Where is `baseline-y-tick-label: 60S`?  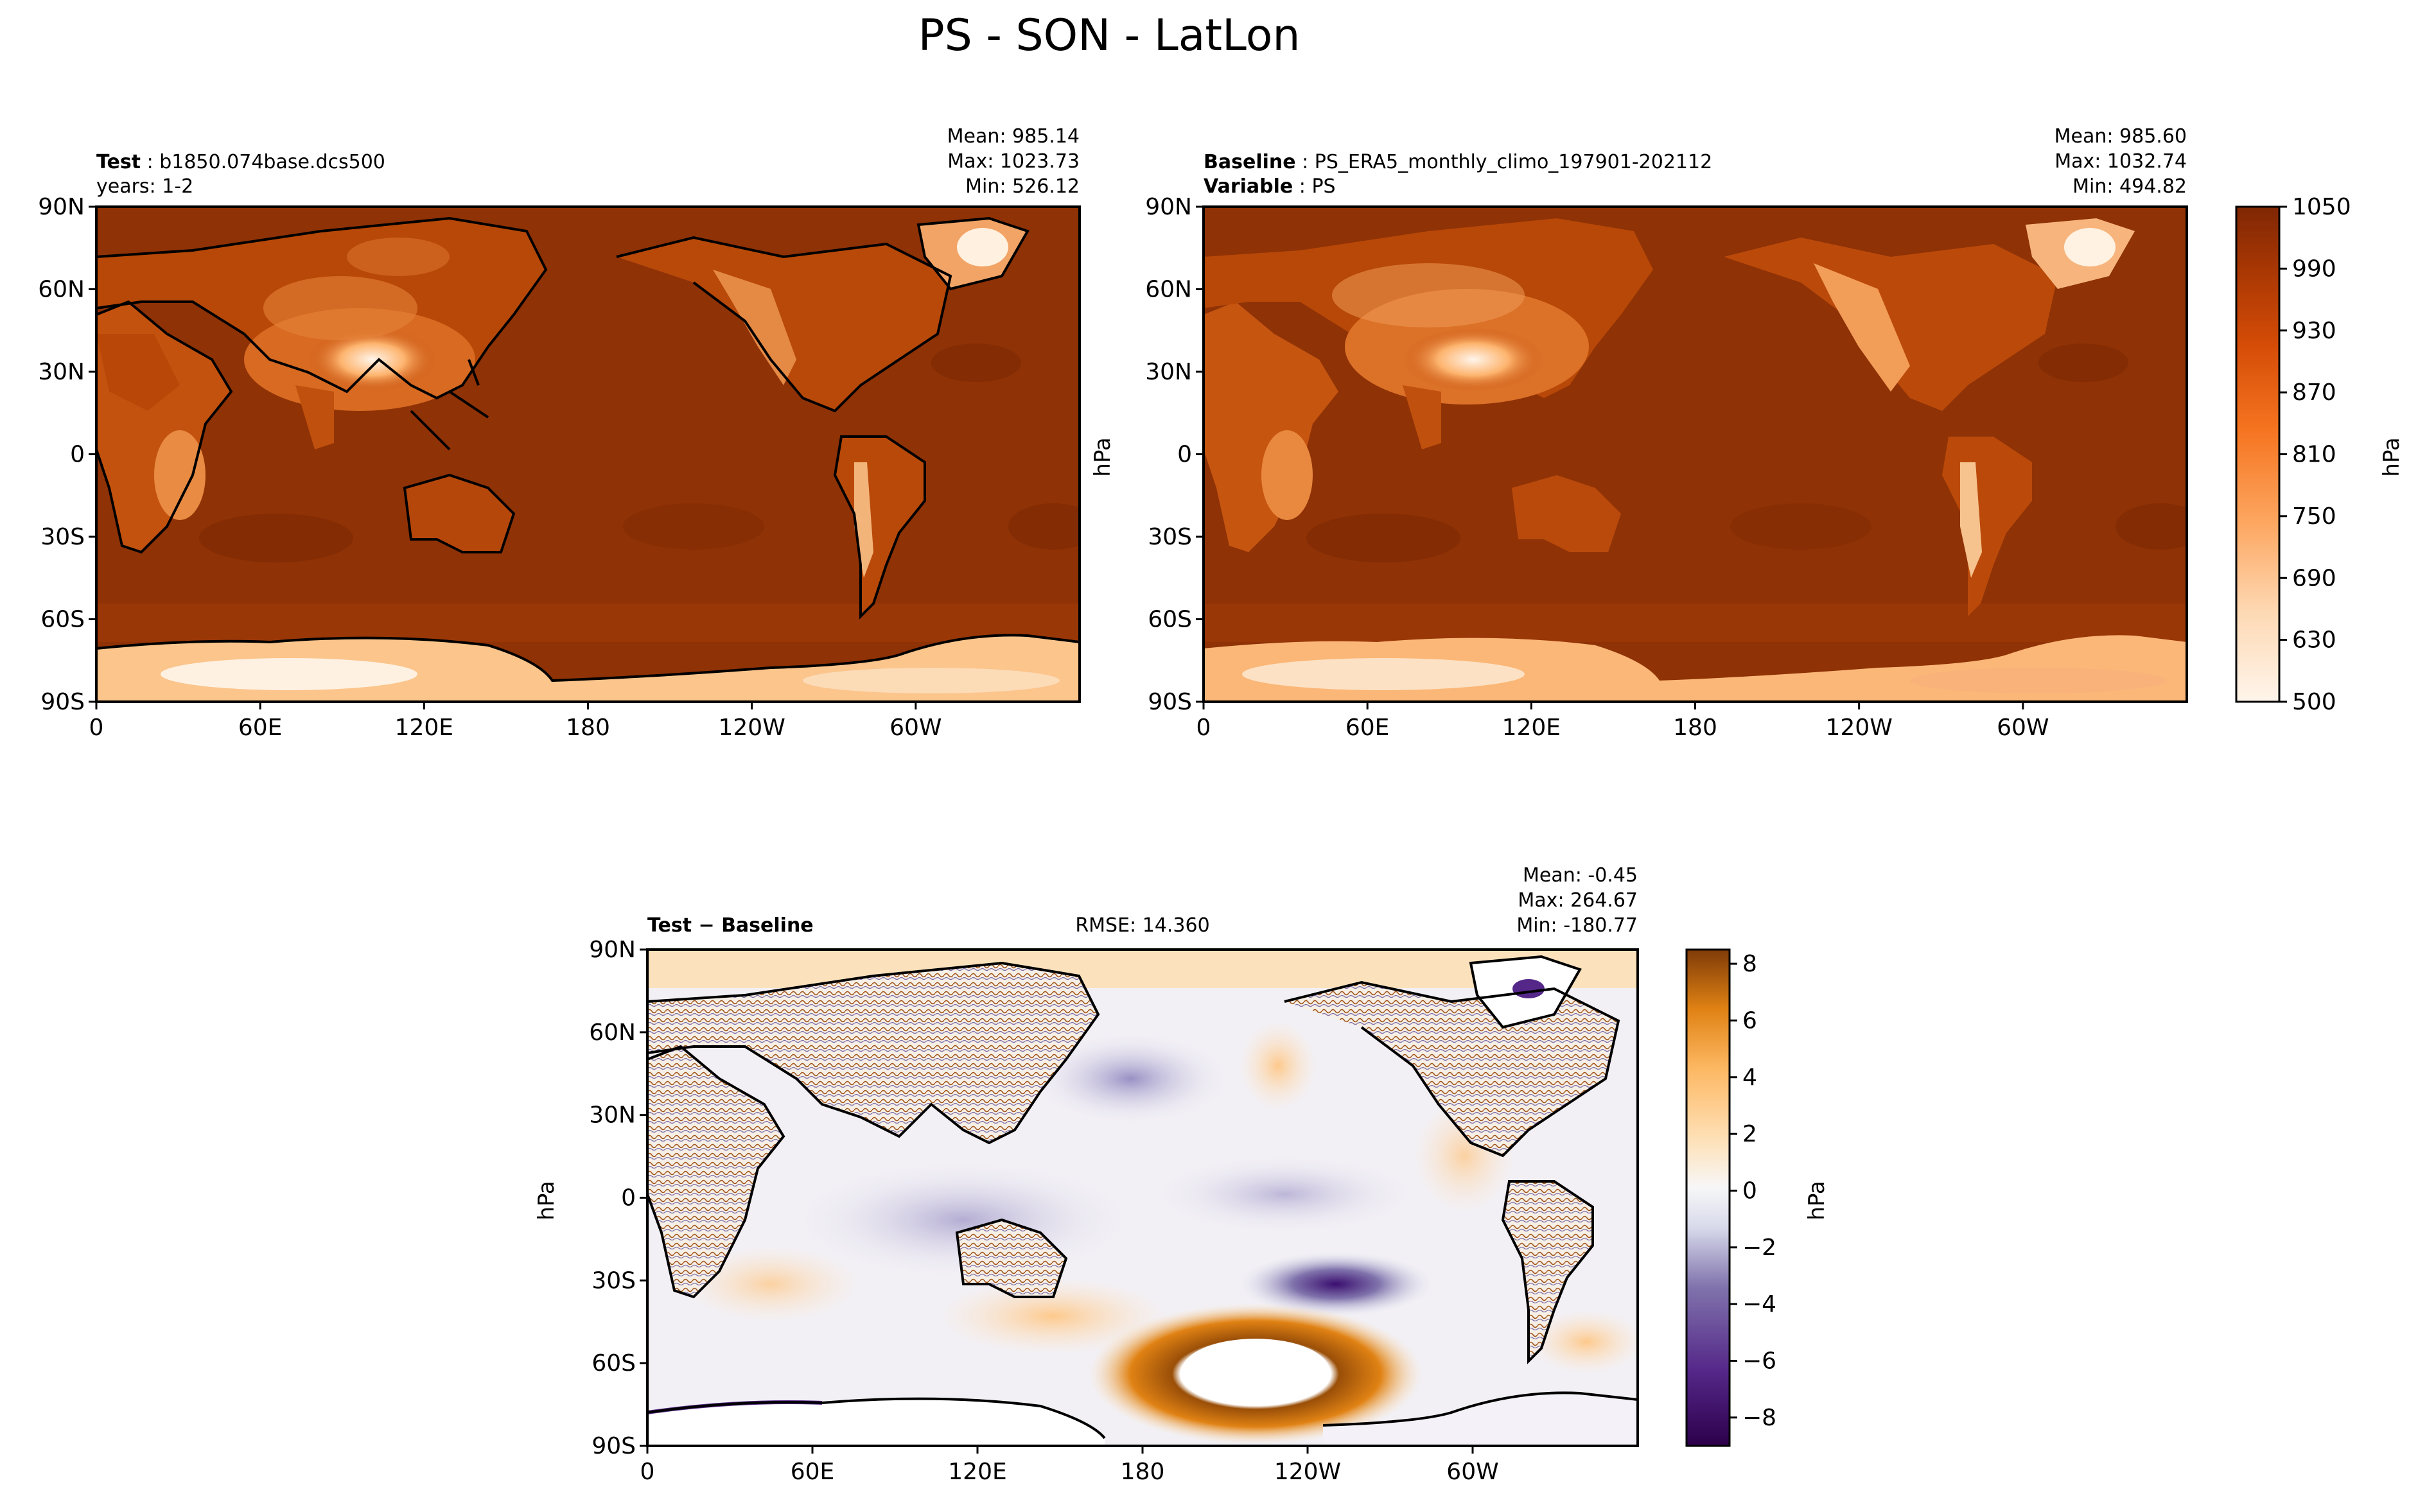
baseline-y-tick-label: 60S is located at coordinates (1170, 620).